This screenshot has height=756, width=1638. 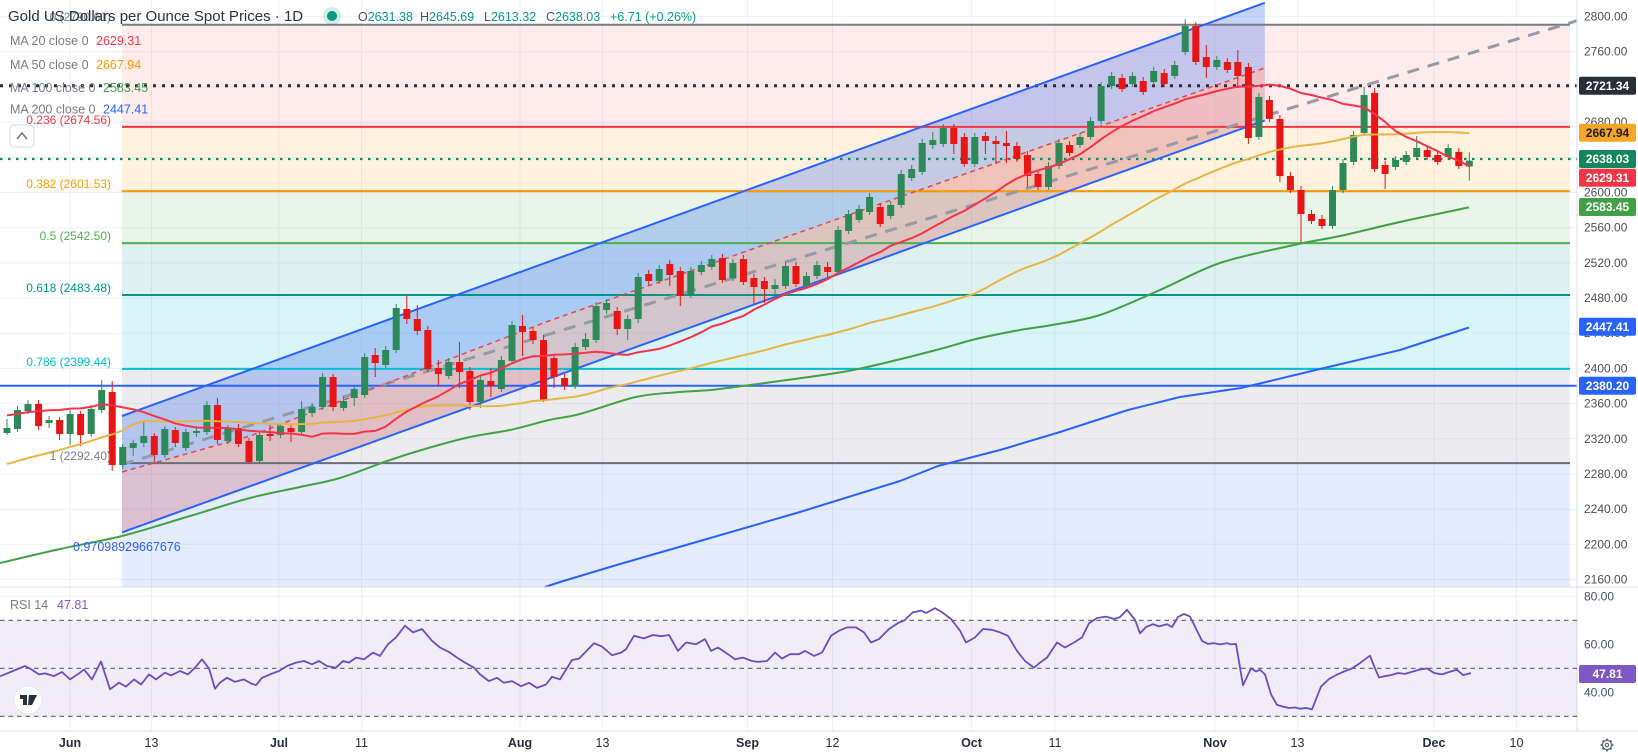 I want to click on svg-text: 0 (2790.61), so click(x=80, y=17).